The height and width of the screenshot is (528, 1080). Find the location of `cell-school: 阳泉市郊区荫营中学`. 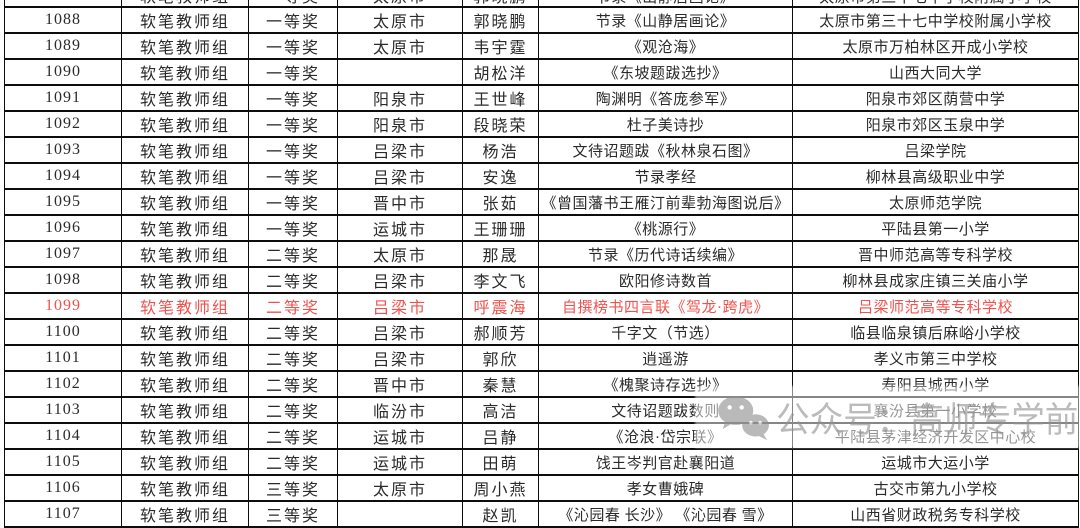

cell-school: 阳泉市郊区荫营中学 is located at coordinates (935, 98).